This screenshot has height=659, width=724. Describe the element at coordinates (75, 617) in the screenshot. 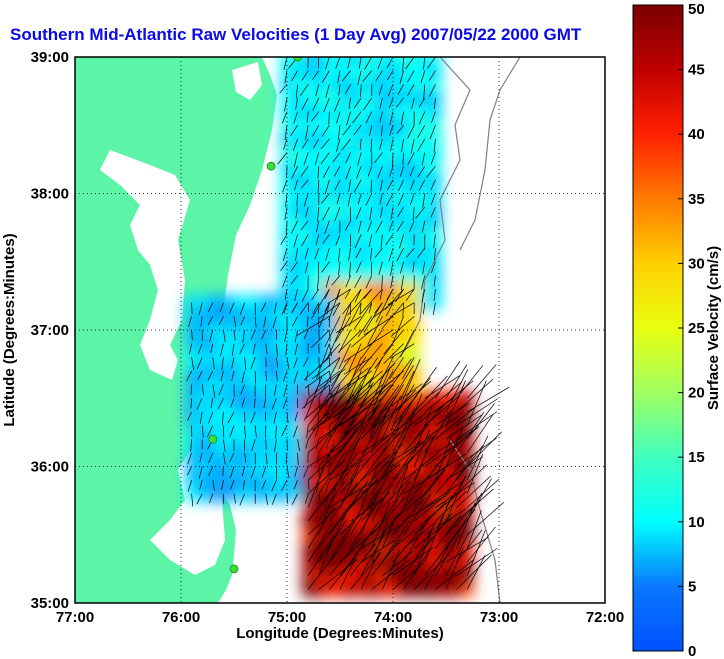

I see `x-tick-label: 77:00` at that location.